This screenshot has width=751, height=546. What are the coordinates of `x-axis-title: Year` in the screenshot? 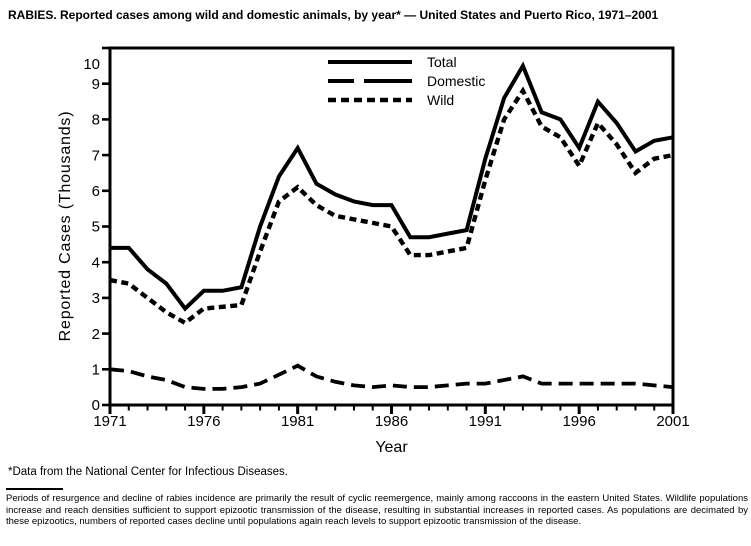 It's located at (391, 447).